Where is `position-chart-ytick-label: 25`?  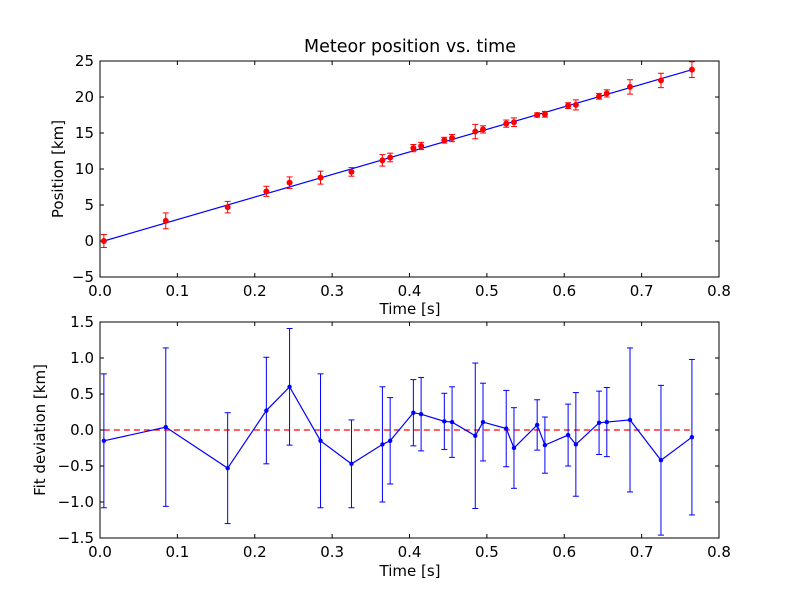 position-chart-ytick-label: 25 is located at coordinates (84, 61).